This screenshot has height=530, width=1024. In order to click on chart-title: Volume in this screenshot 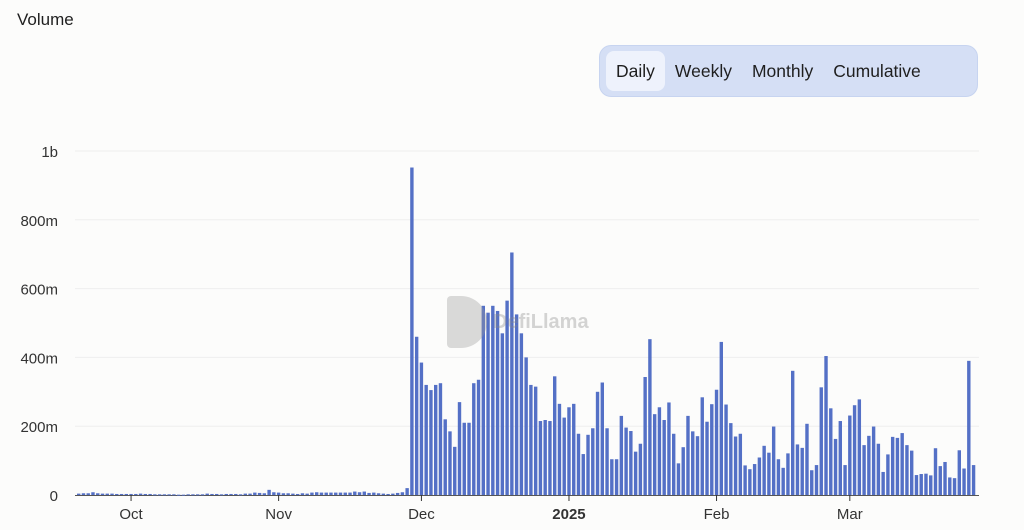, I will do `click(45, 19)`.